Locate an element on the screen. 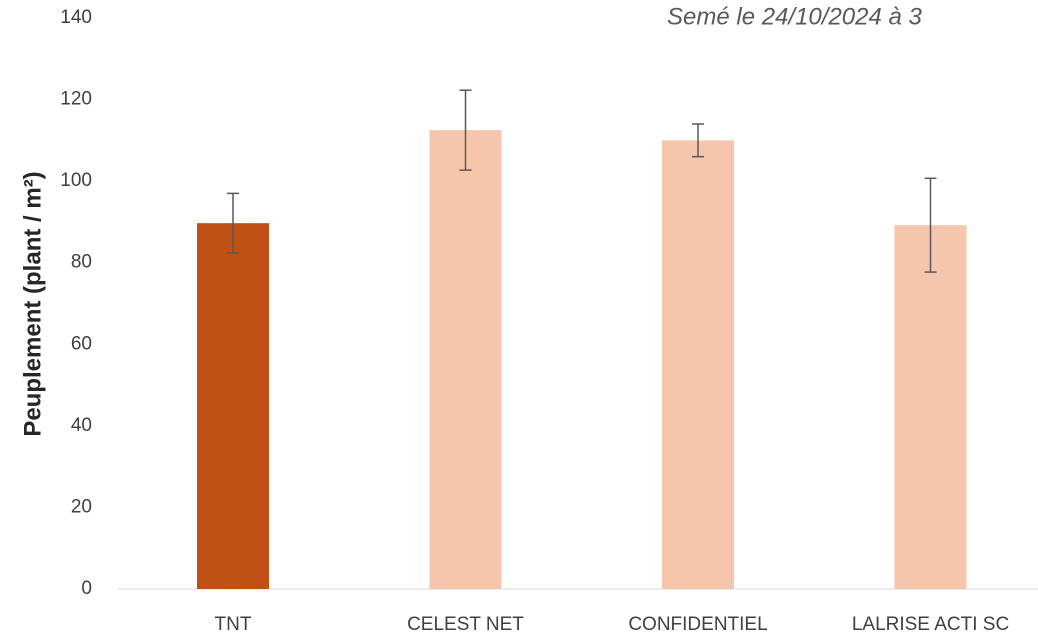 Image resolution: width=1038 pixels, height=640 pixels. y-tick-label: 40 is located at coordinates (81, 425).